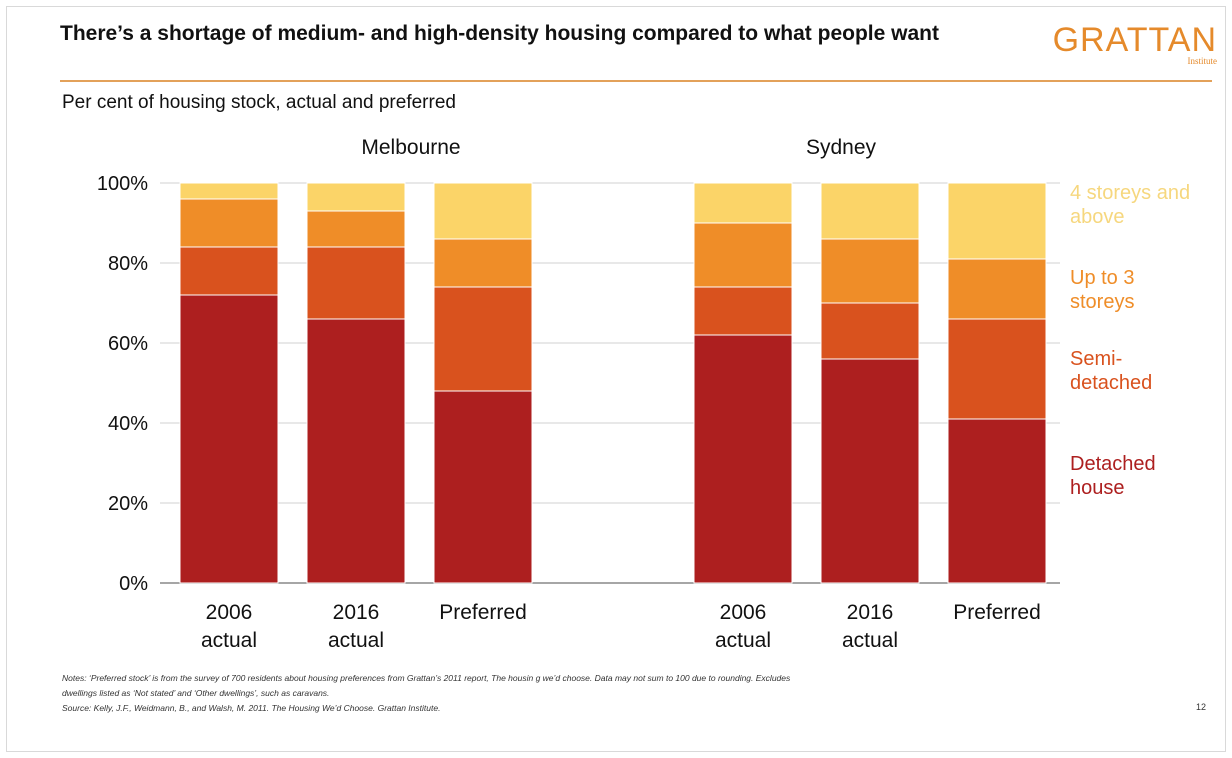 The height and width of the screenshot is (758, 1232). What do you see at coordinates (1111, 371) in the screenshot?
I see `legend-item: Semi-detached` at bounding box center [1111, 371].